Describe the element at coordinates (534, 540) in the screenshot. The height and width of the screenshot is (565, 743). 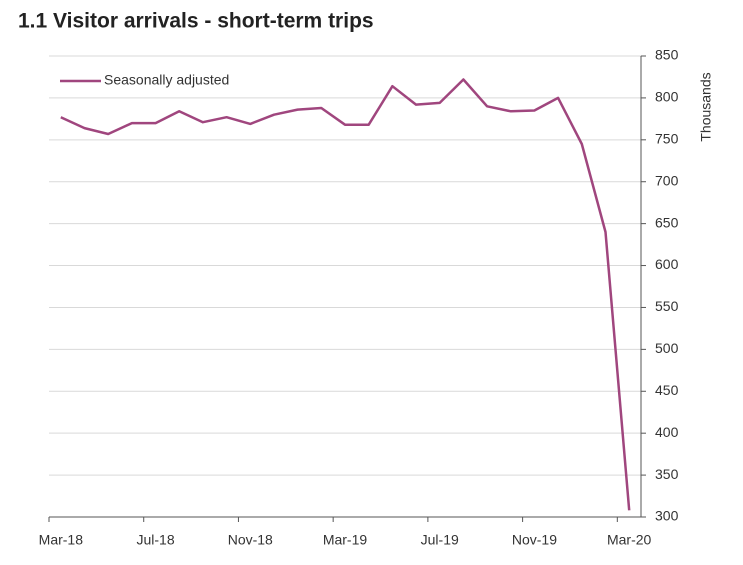
I see `x-tick-label: Nov-19` at that location.